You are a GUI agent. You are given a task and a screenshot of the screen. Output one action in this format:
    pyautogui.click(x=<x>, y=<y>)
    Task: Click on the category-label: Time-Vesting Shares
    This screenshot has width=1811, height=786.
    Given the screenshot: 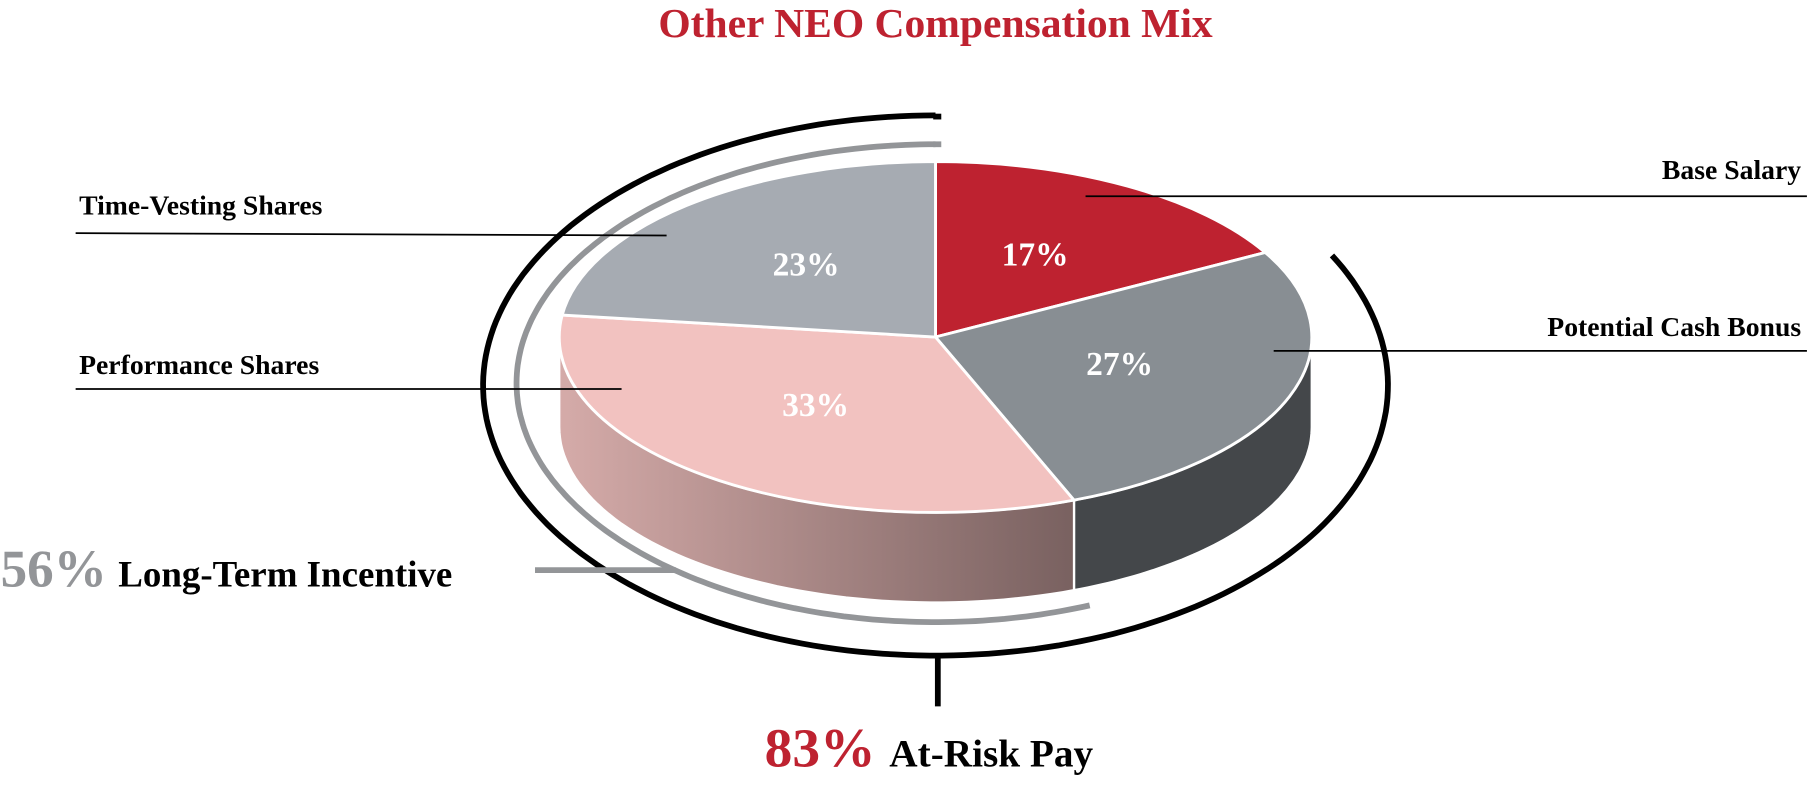 What is the action you would take?
    pyautogui.click(x=201, y=205)
    